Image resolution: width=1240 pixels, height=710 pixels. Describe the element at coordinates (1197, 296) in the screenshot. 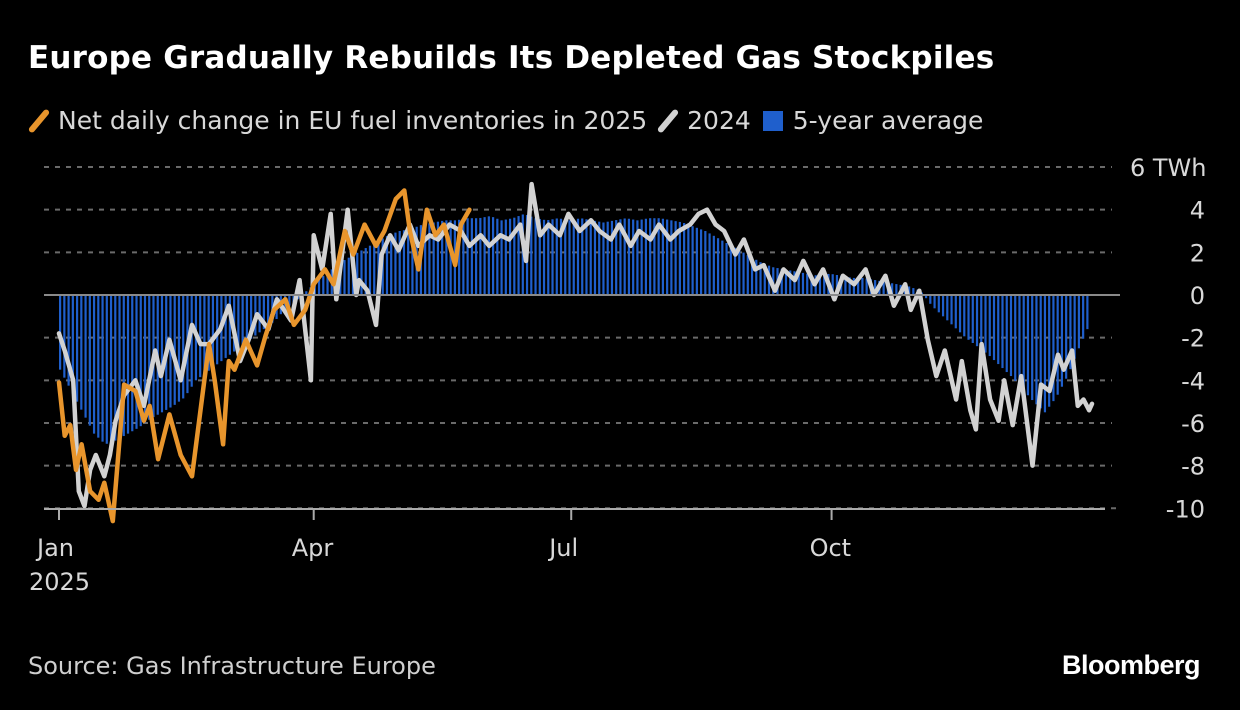

I see `y-tick-label: 0` at that location.